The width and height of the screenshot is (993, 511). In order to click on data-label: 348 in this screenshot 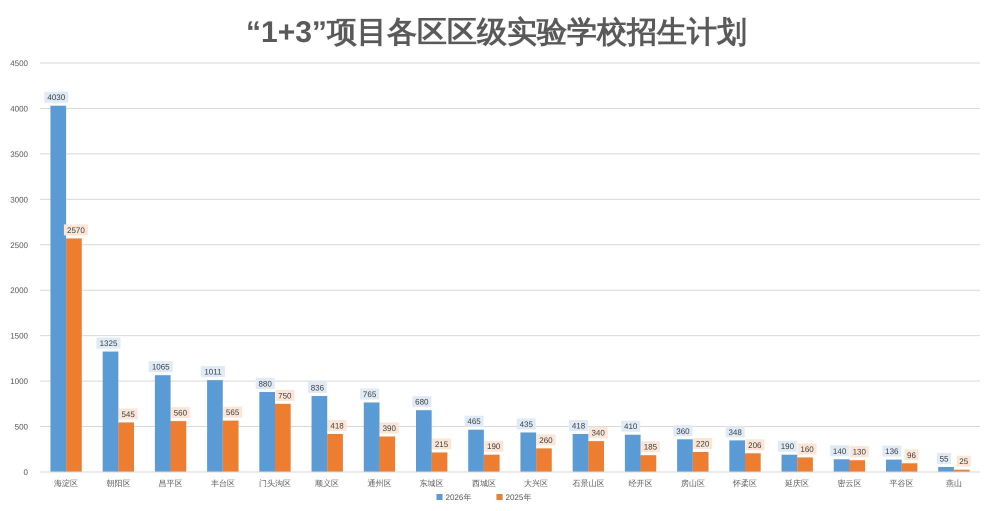, I will do `click(735, 432)`.